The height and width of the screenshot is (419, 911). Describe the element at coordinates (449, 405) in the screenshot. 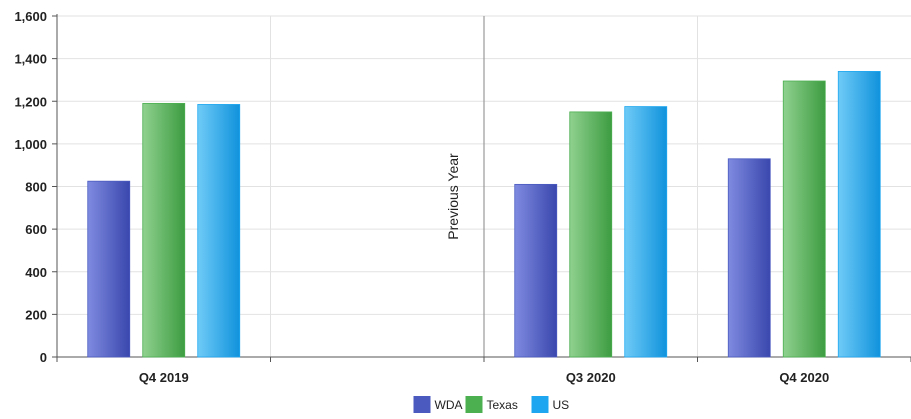

I see `legend-label-wda: WDA` at that location.